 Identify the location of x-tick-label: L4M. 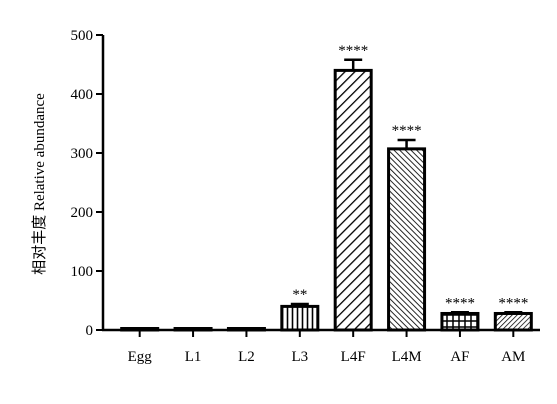
(407, 357).